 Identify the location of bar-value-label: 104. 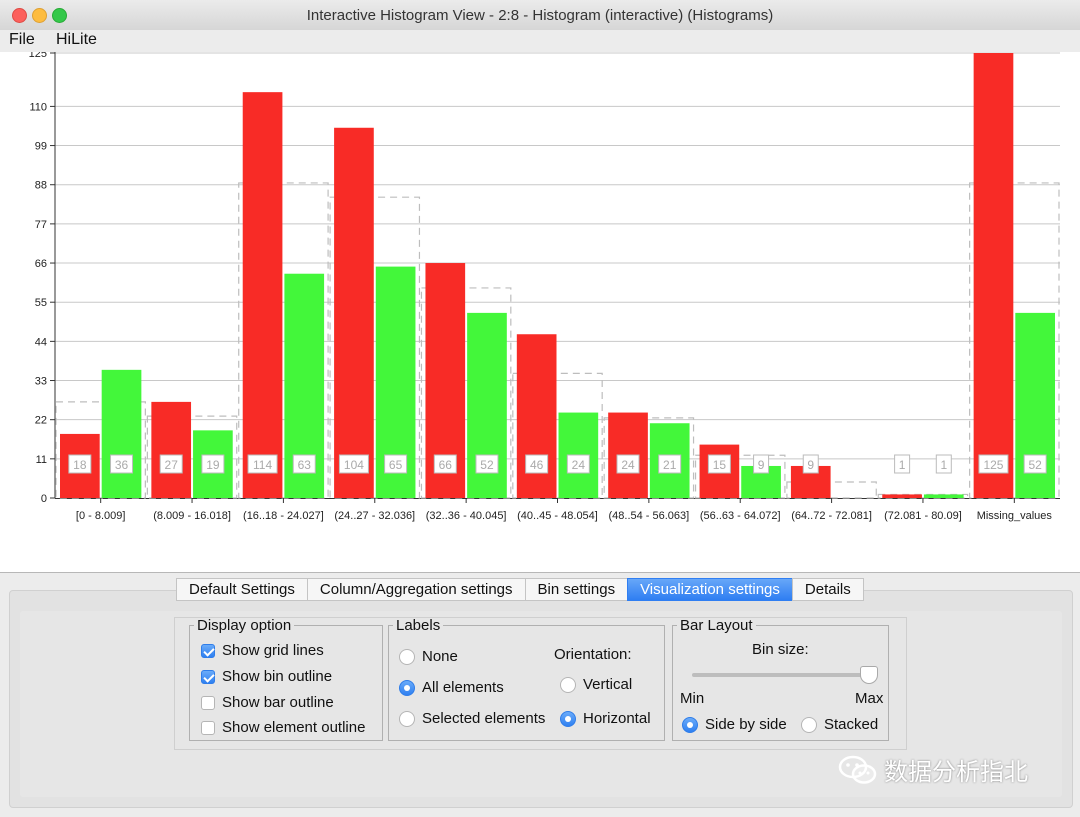
(354, 465).